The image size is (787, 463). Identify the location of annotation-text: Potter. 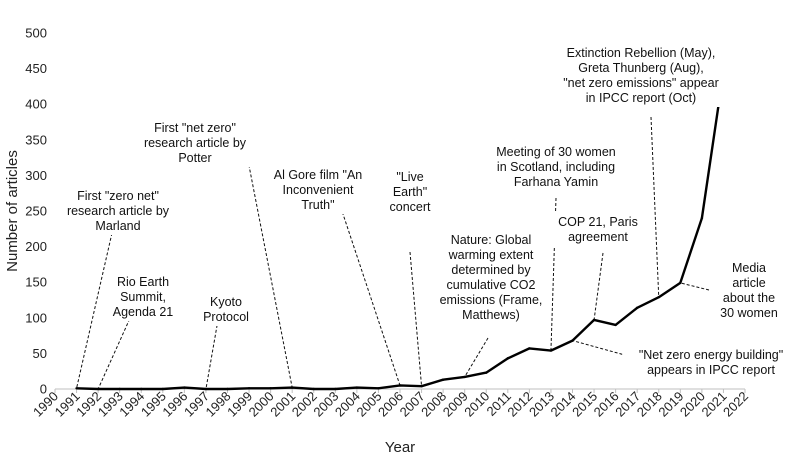
(194, 158).